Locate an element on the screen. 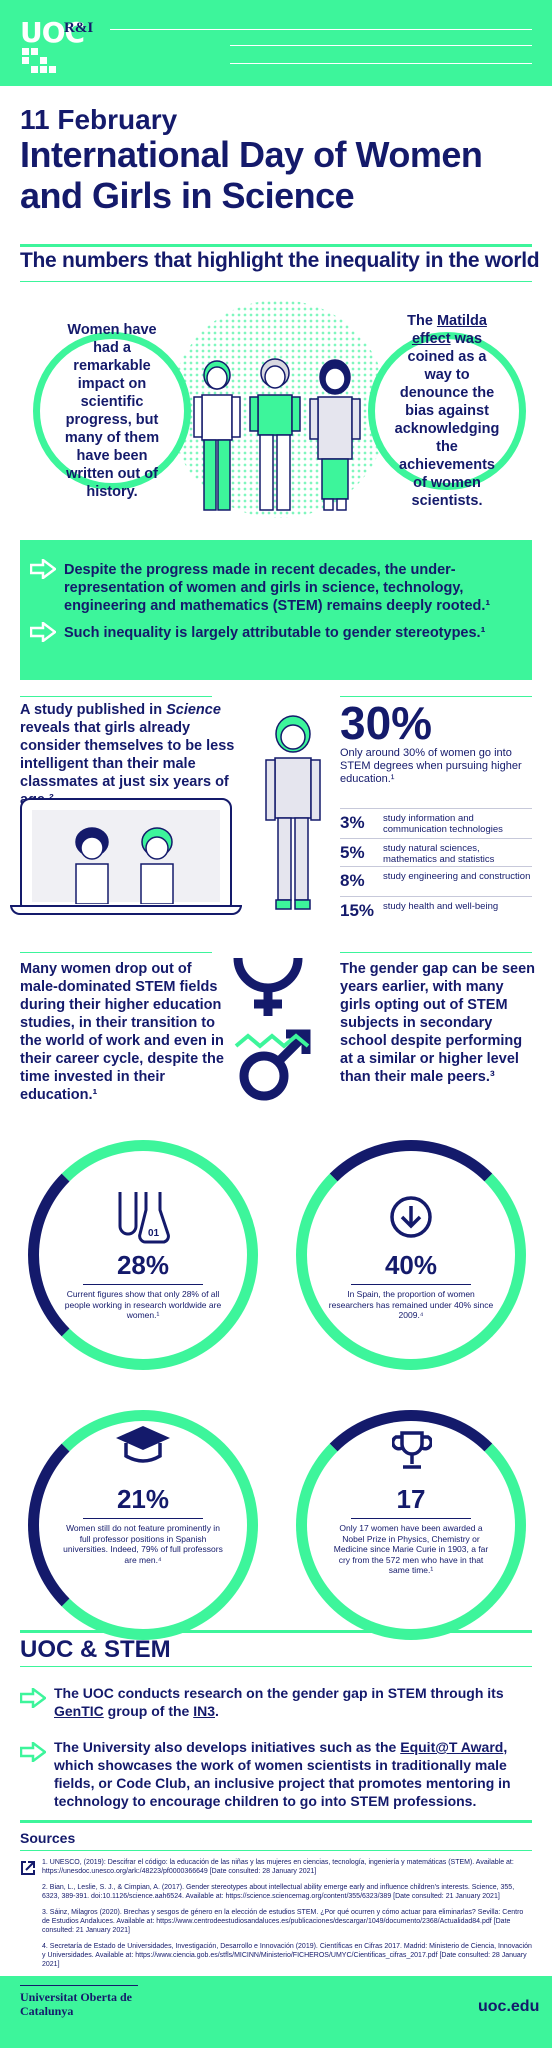  woman-illustration is located at coordinates (293, 812).